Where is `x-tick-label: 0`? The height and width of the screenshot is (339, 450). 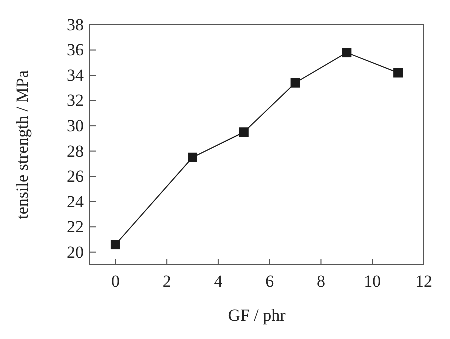
x-tick-label: 0 is located at coordinates (115, 282).